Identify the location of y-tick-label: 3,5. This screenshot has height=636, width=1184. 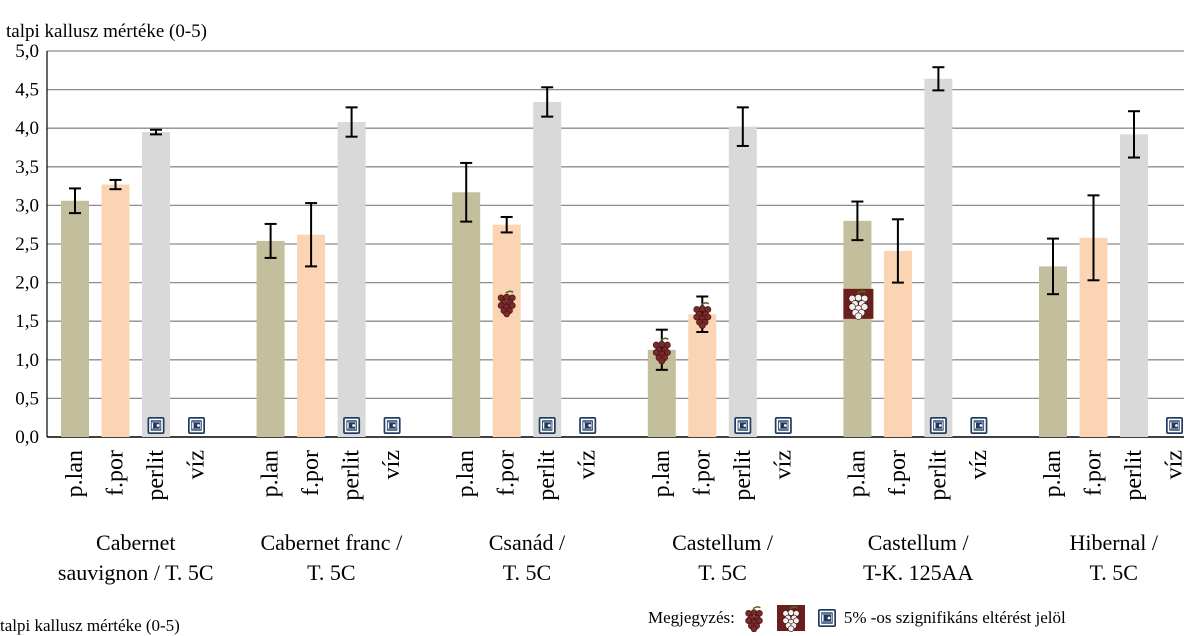
(27, 167).